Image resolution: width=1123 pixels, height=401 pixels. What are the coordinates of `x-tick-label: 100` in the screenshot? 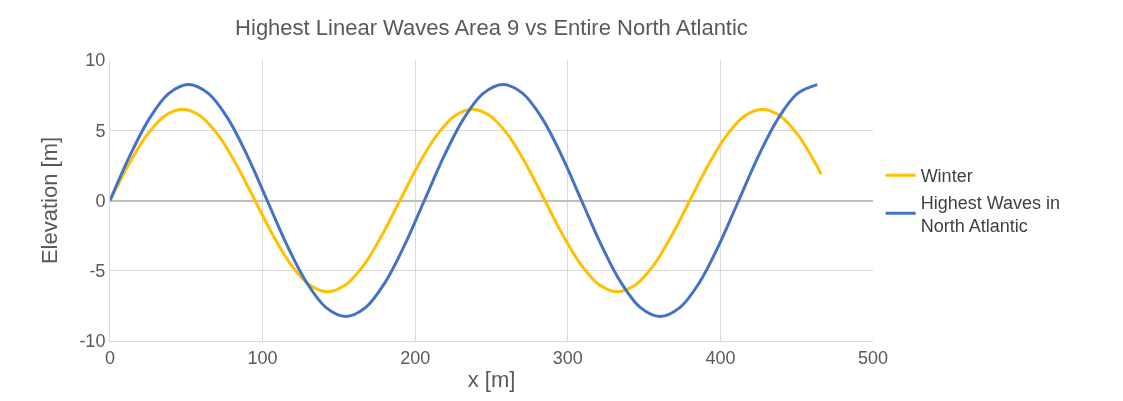 It's located at (262, 357).